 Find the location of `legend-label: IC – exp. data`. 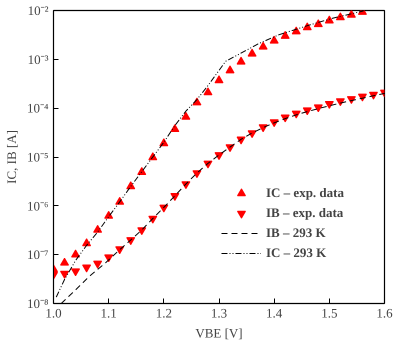

legend-label: IC – exp. data is located at coordinates (305, 193).